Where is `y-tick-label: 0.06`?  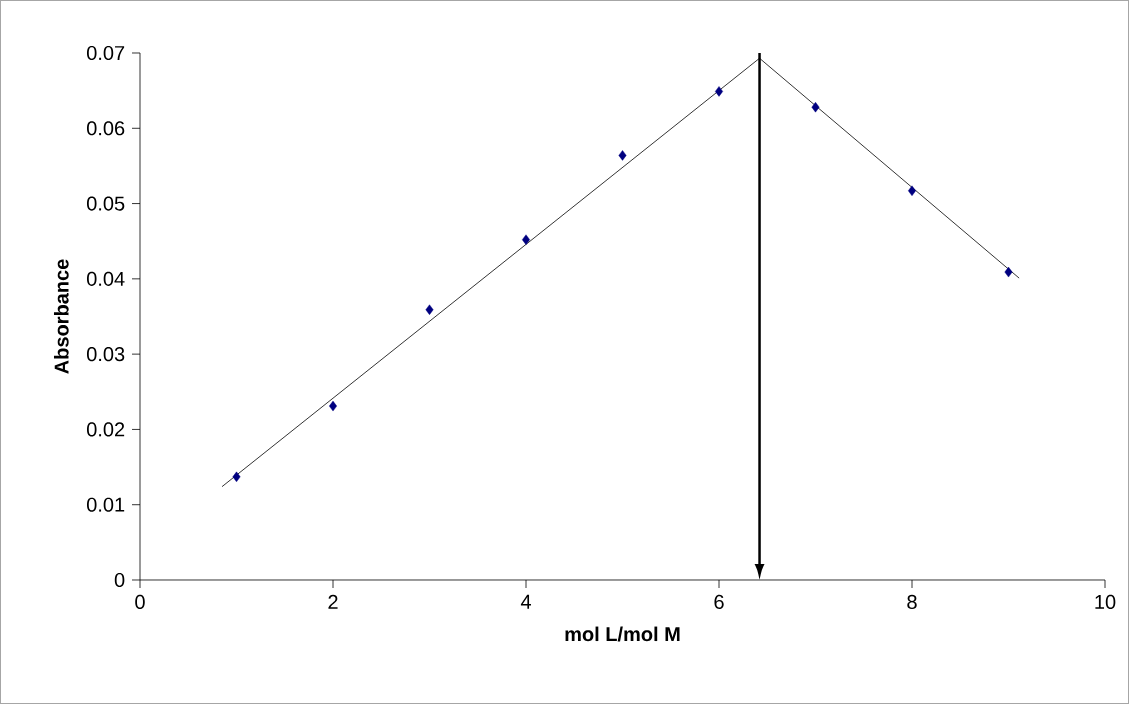
y-tick-label: 0.06 is located at coordinates (105, 128).